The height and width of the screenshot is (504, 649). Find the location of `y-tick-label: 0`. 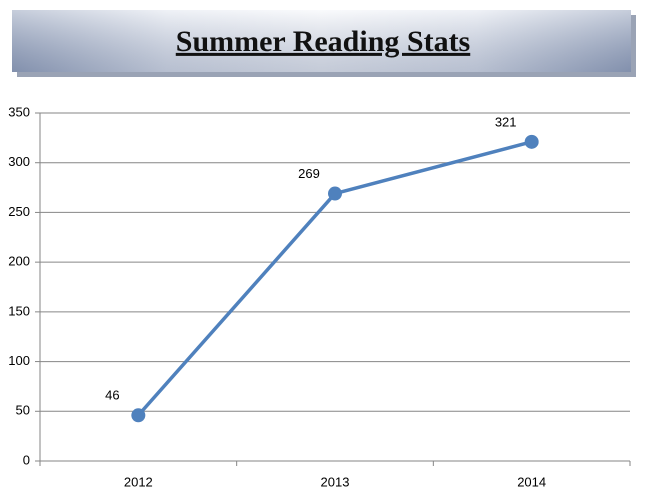

y-tick-label: 0 is located at coordinates (26, 459).